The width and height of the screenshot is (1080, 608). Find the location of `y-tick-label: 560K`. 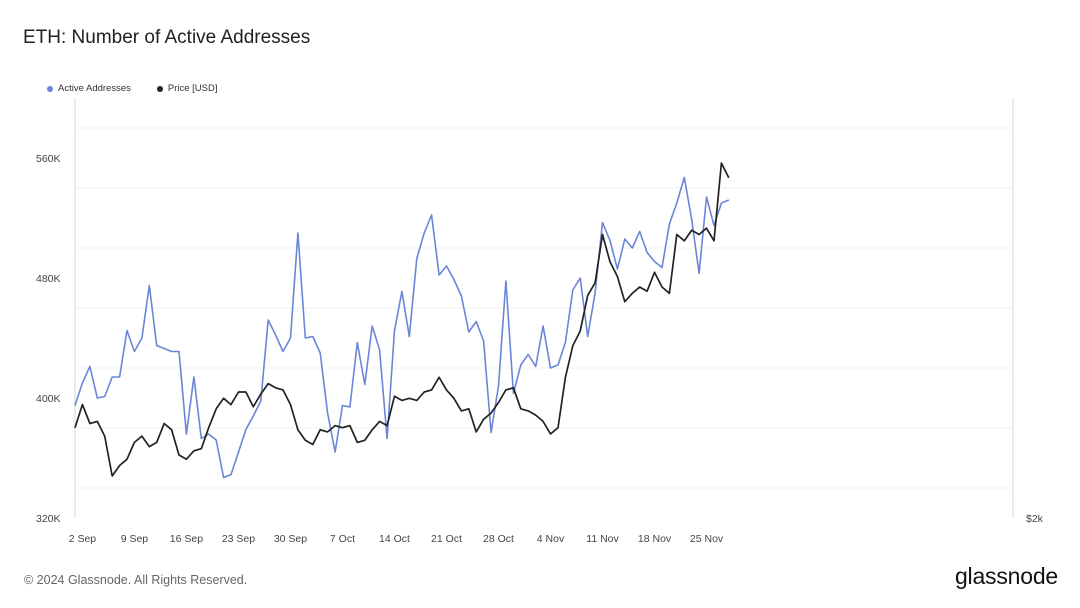

y-tick-label: 560K is located at coordinates (48, 159).